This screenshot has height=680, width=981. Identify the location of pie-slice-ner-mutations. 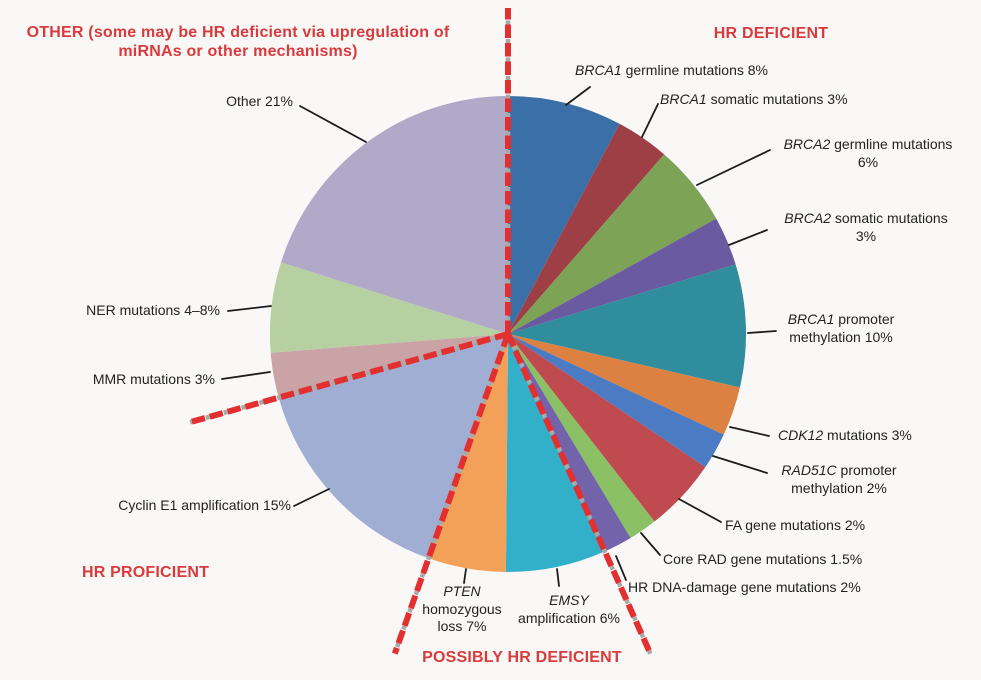
(388, 307).